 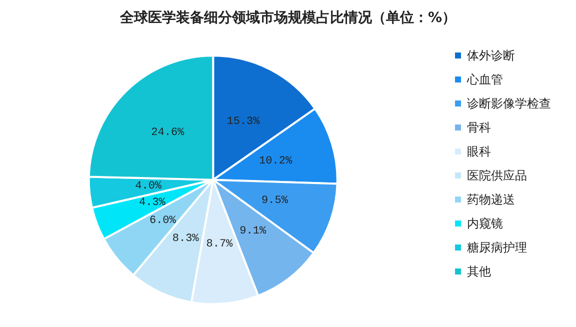 I want to click on data-label: 4.0%, so click(x=148, y=186).